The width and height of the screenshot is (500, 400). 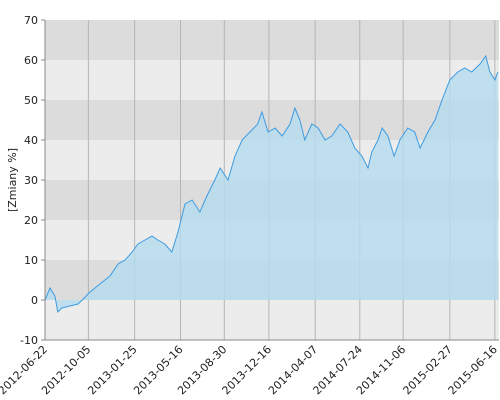 I want to click on y-tick-label: 60, so click(x=31, y=60).